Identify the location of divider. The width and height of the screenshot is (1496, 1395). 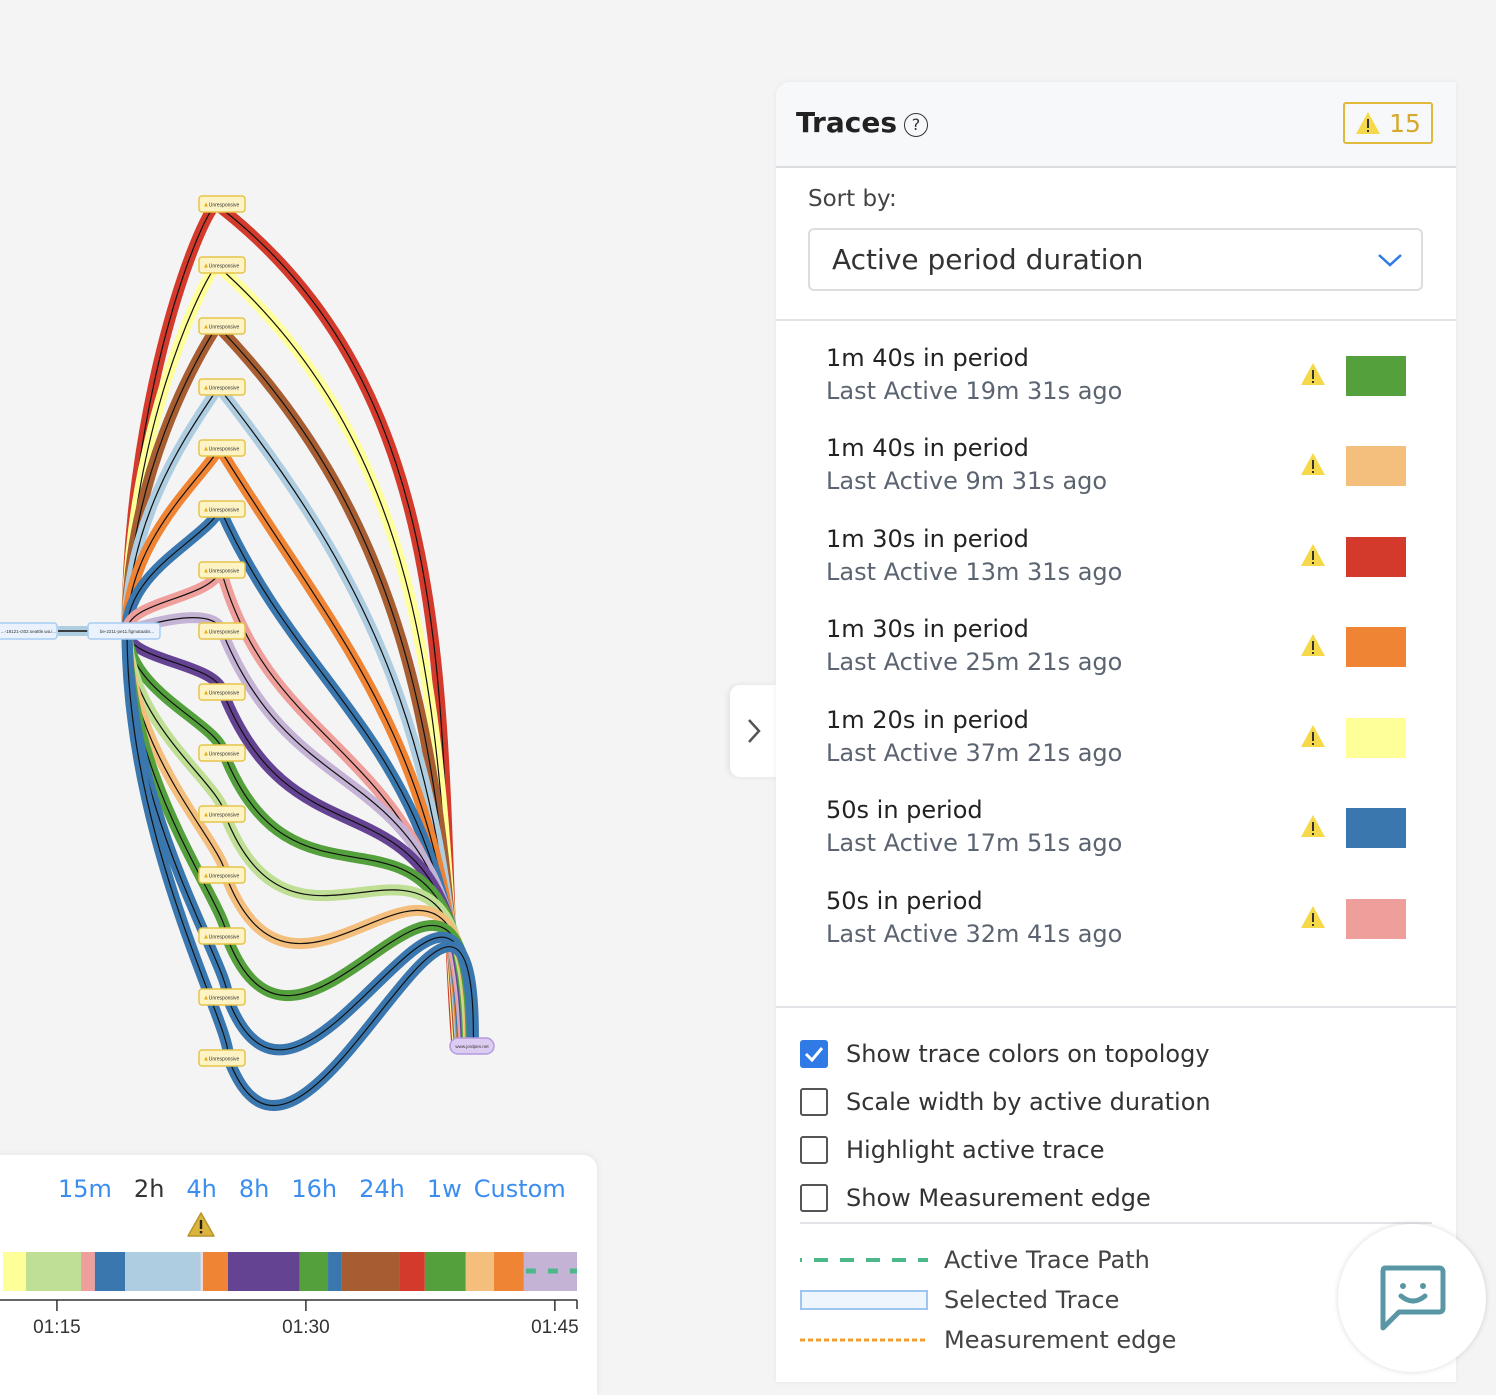
(1116, 1223).